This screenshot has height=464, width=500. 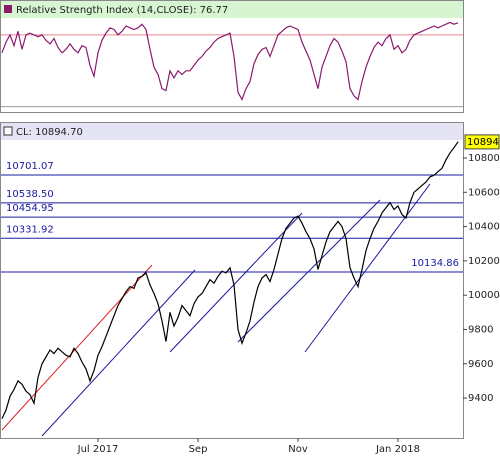 What do you see at coordinates (98, 449) in the screenshot?
I see `x-tick-label: Jul 2017` at bounding box center [98, 449].